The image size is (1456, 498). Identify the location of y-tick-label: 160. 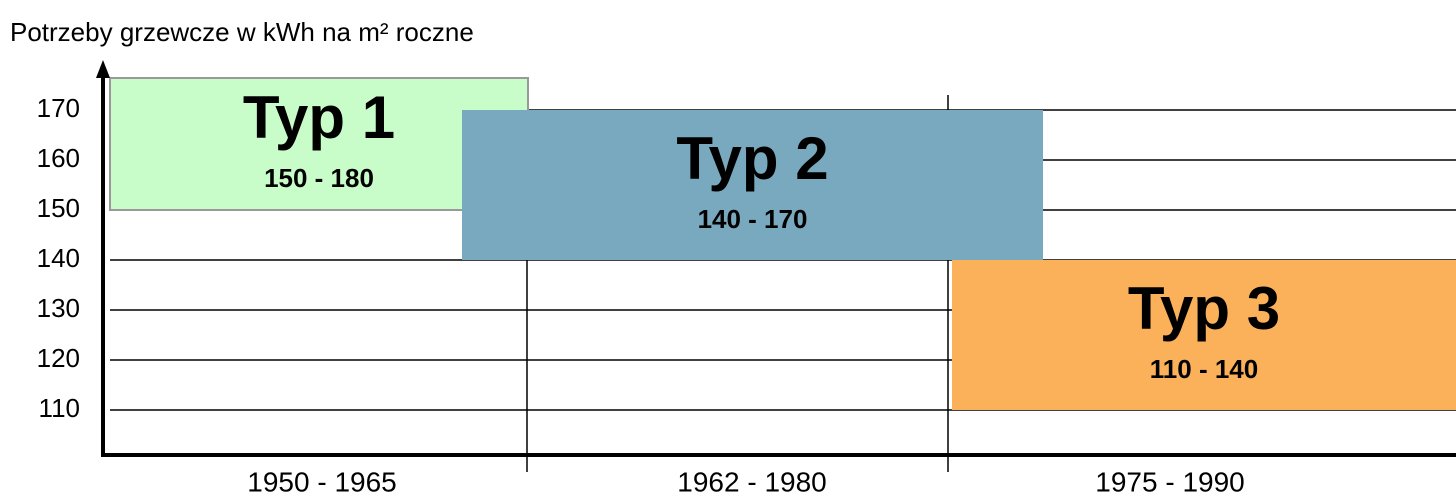
(58, 158).